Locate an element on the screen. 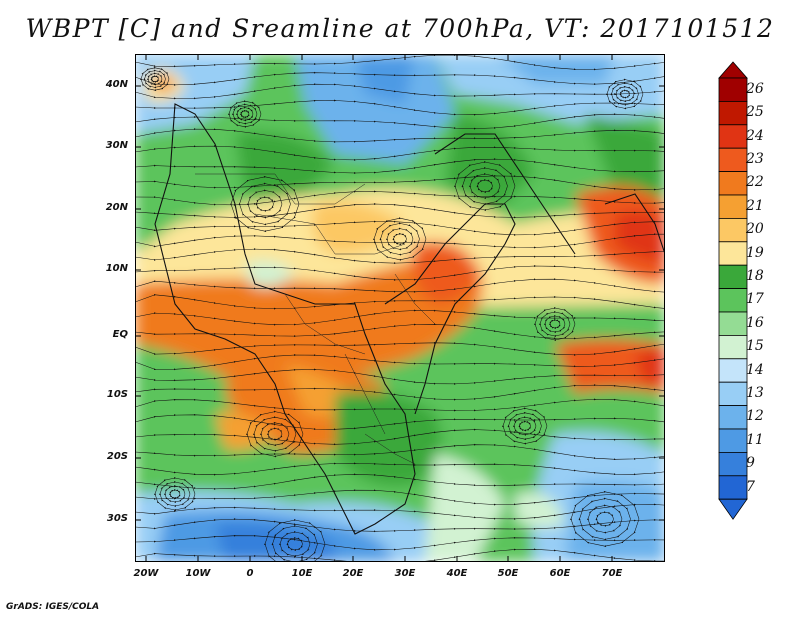 Image resolution: width=800 pixels, height=618 pixels. lat-label: 30S is located at coordinates (117, 518).